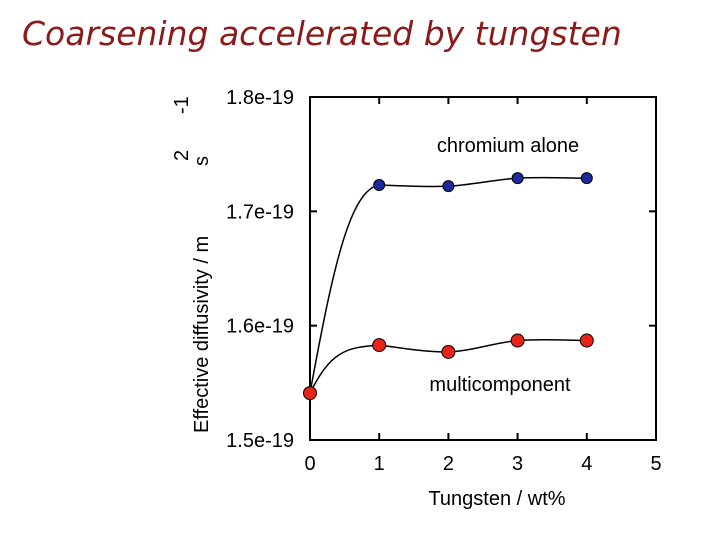 This screenshot has width=720, height=540. I want to click on x-tick-labels: 0 1 2 3 4 5, so click(482, 464).